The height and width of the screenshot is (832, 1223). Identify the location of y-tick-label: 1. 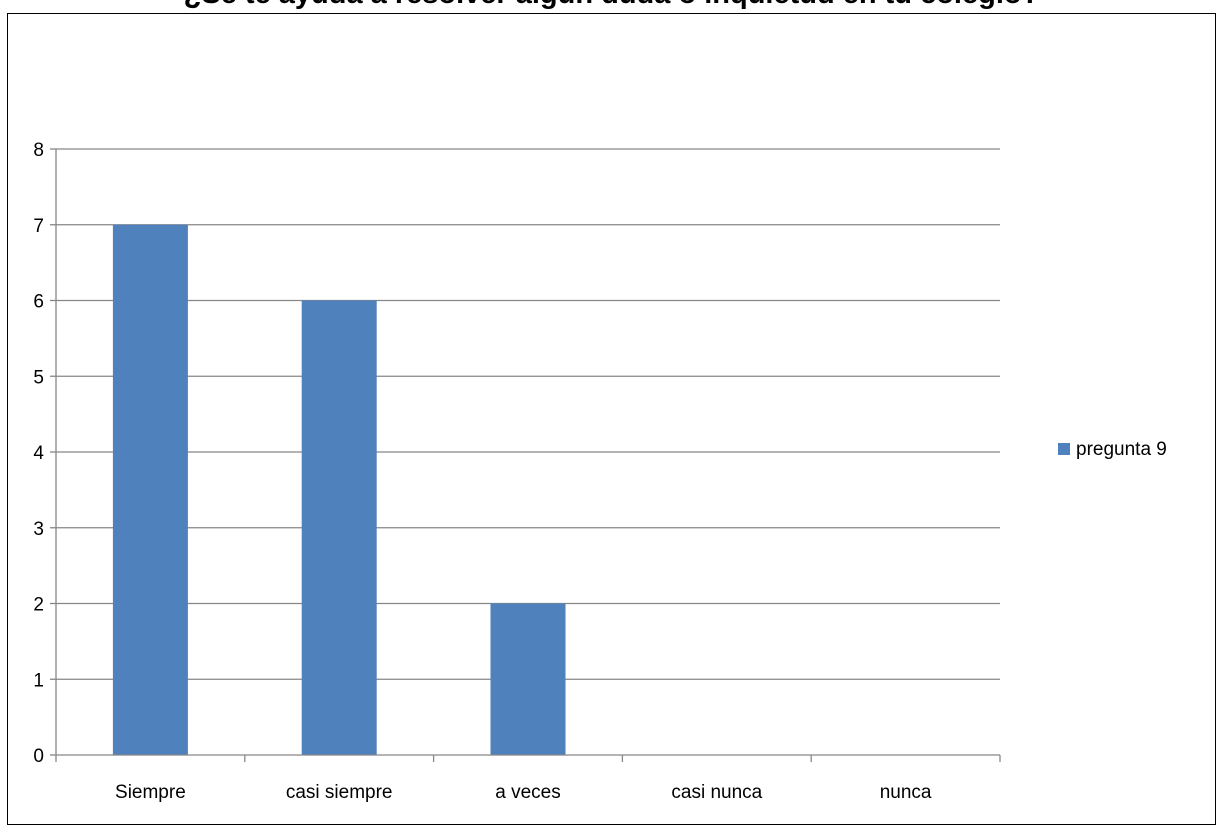
(38, 680).